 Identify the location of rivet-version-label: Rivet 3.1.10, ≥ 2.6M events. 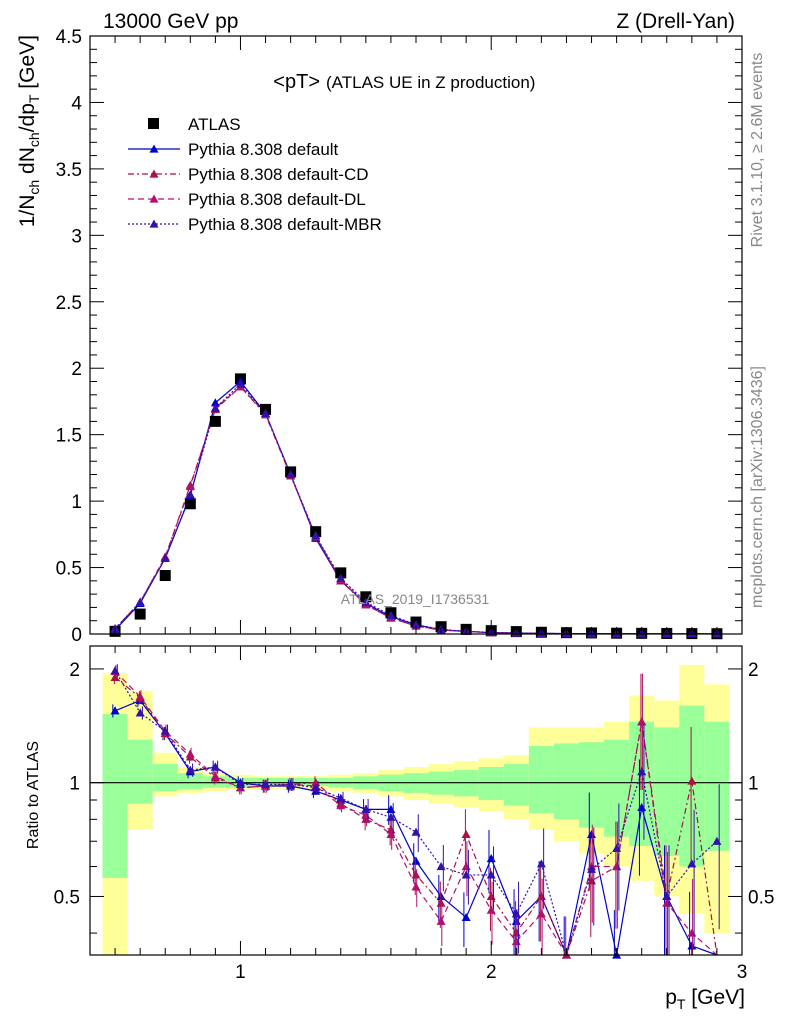
(757, 150).